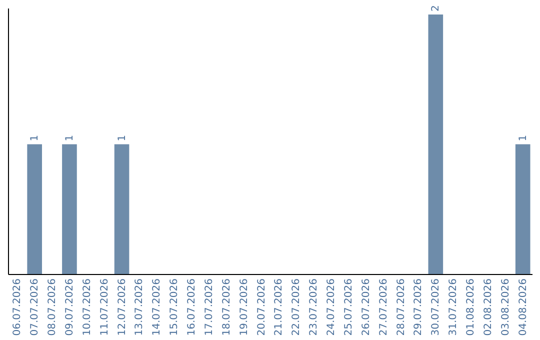 This screenshot has width=540, height=340. What do you see at coordinates (35, 307) in the screenshot?
I see `x-tick-label: 07.07.2026` at bounding box center [35, 307].